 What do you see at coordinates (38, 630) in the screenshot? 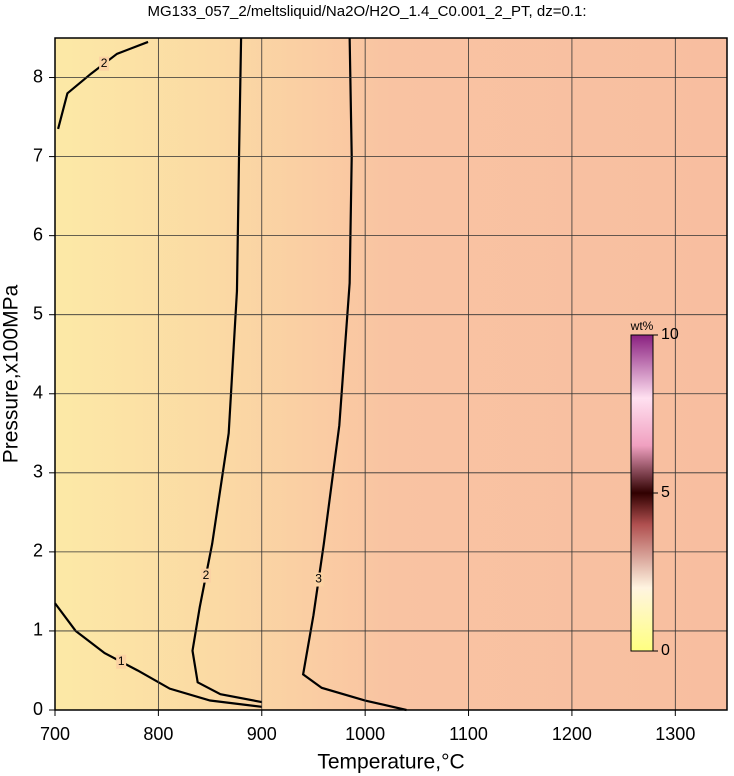
I see `y-tick-label: 1` at bounding box center [38, 630].